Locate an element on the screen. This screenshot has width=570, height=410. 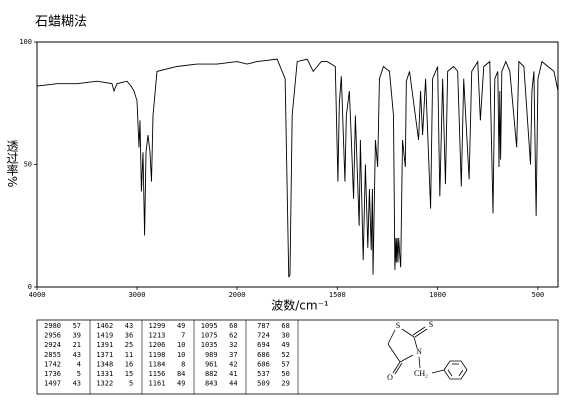
peak-wavenumber: 1419 is located at coordinates (104, 336).